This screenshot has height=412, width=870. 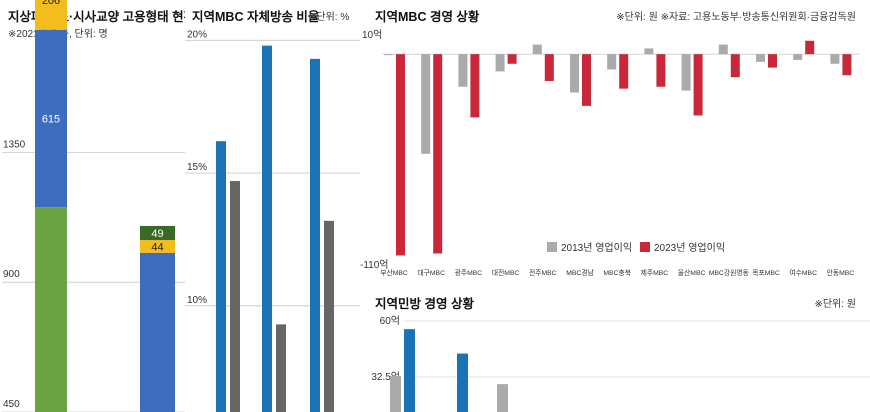 What do you see at coordinates (14, 144) in the screenshot?
I see `y-tick-label: 1350` at bounding box center [14, 144].